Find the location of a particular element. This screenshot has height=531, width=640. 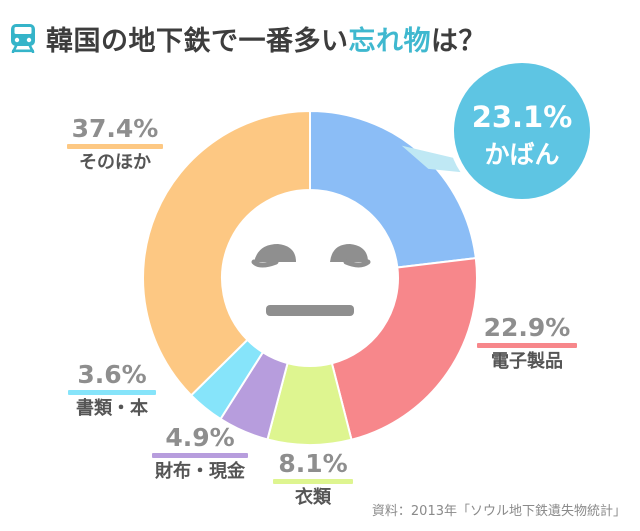

rule-documents is located at coordinates (112, 392).